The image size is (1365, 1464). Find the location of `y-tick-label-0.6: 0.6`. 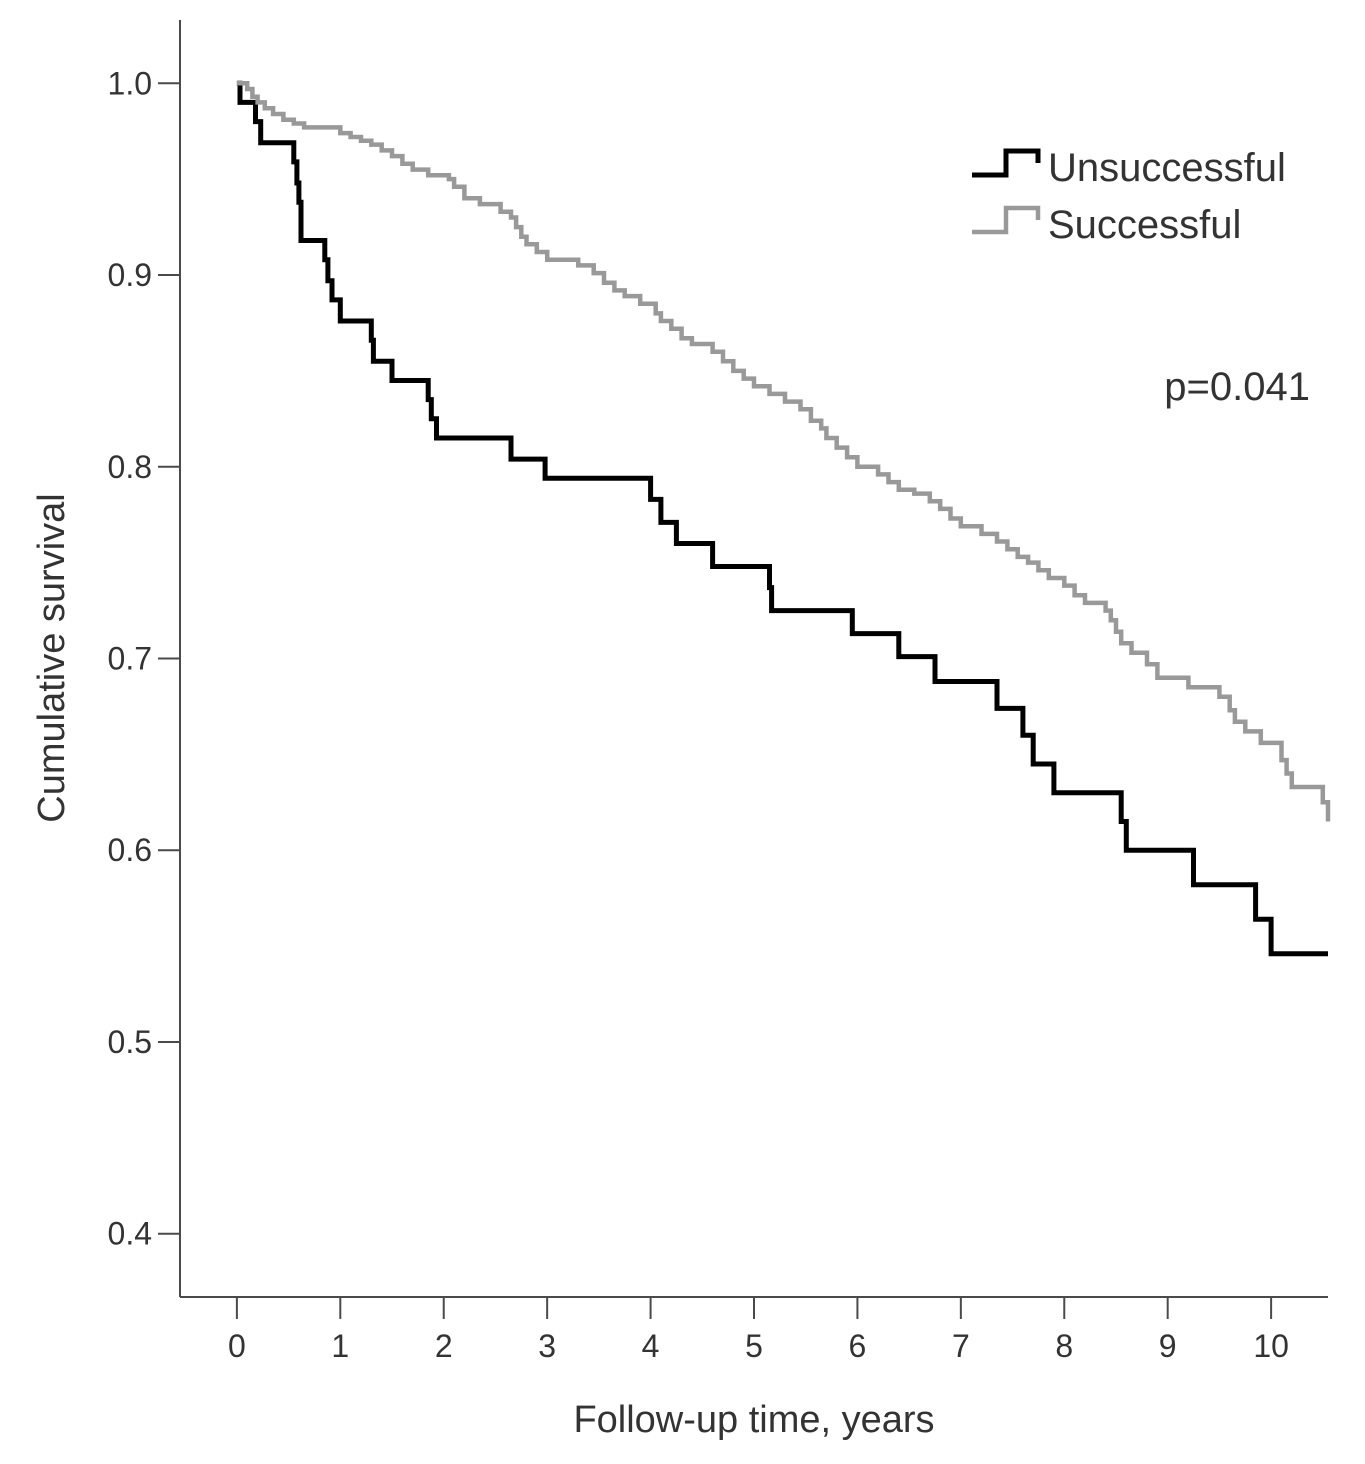

y-tick-label-0.6: 0.6 is located at coordinates (130, 850).